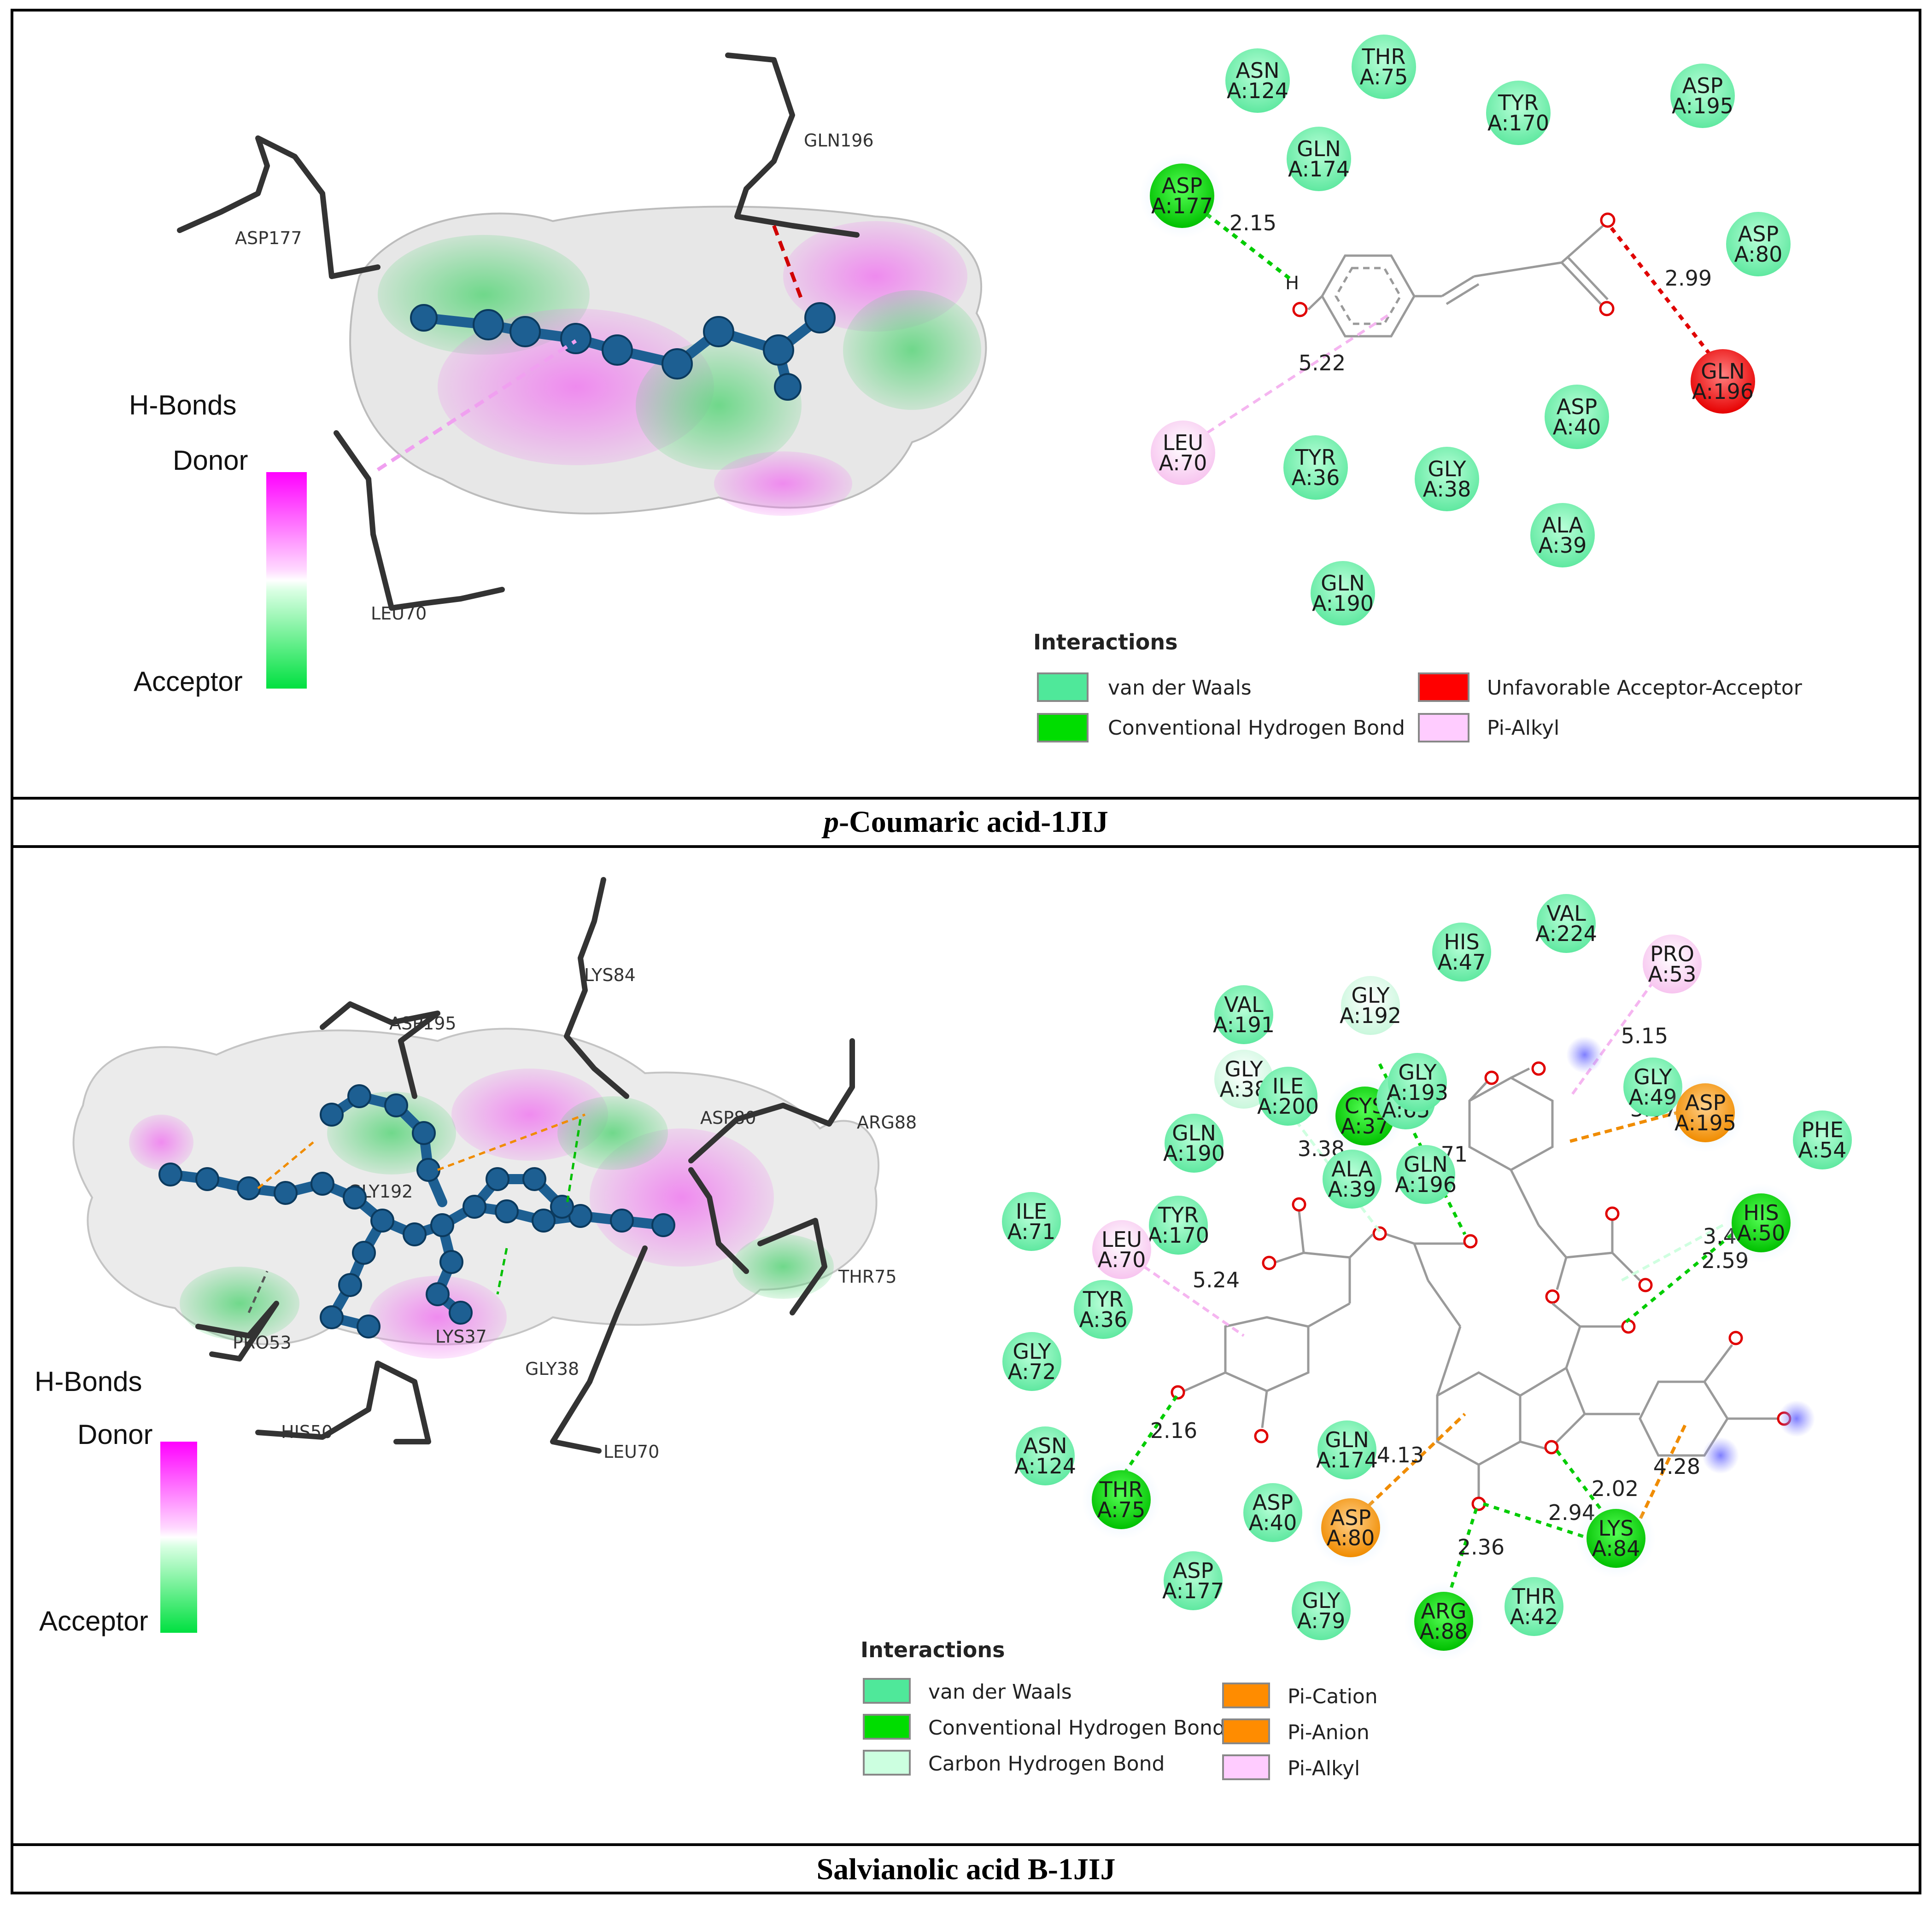 The height and width of the screenshot is (1905, 1932). What do you see at coordinates (1257, 91) in the screenshot?
I see `residue-number: A:124` at bounding box center [1257, 91].